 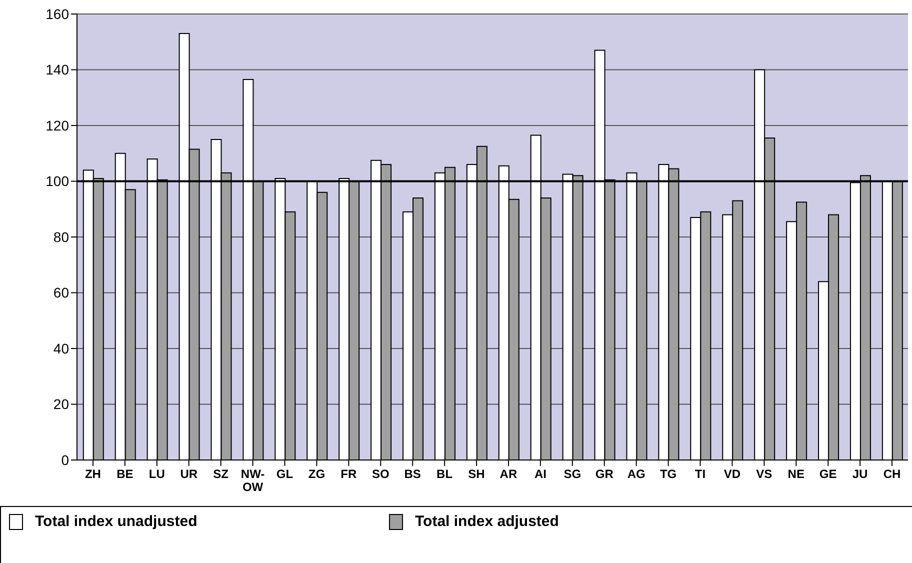 I want to click on x-tick-label: GR, so click(x=604, y=474).